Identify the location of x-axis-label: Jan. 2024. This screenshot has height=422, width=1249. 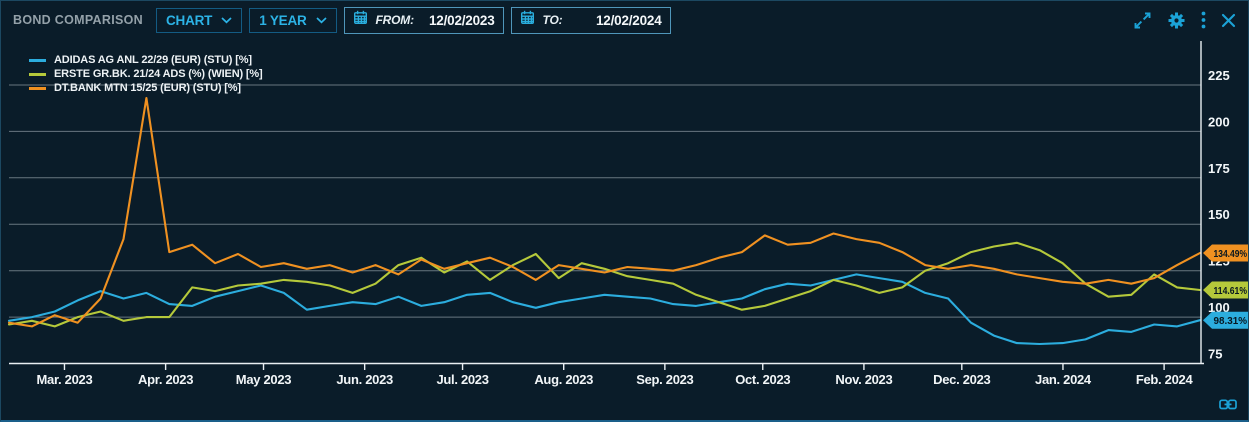
(1063, 379).